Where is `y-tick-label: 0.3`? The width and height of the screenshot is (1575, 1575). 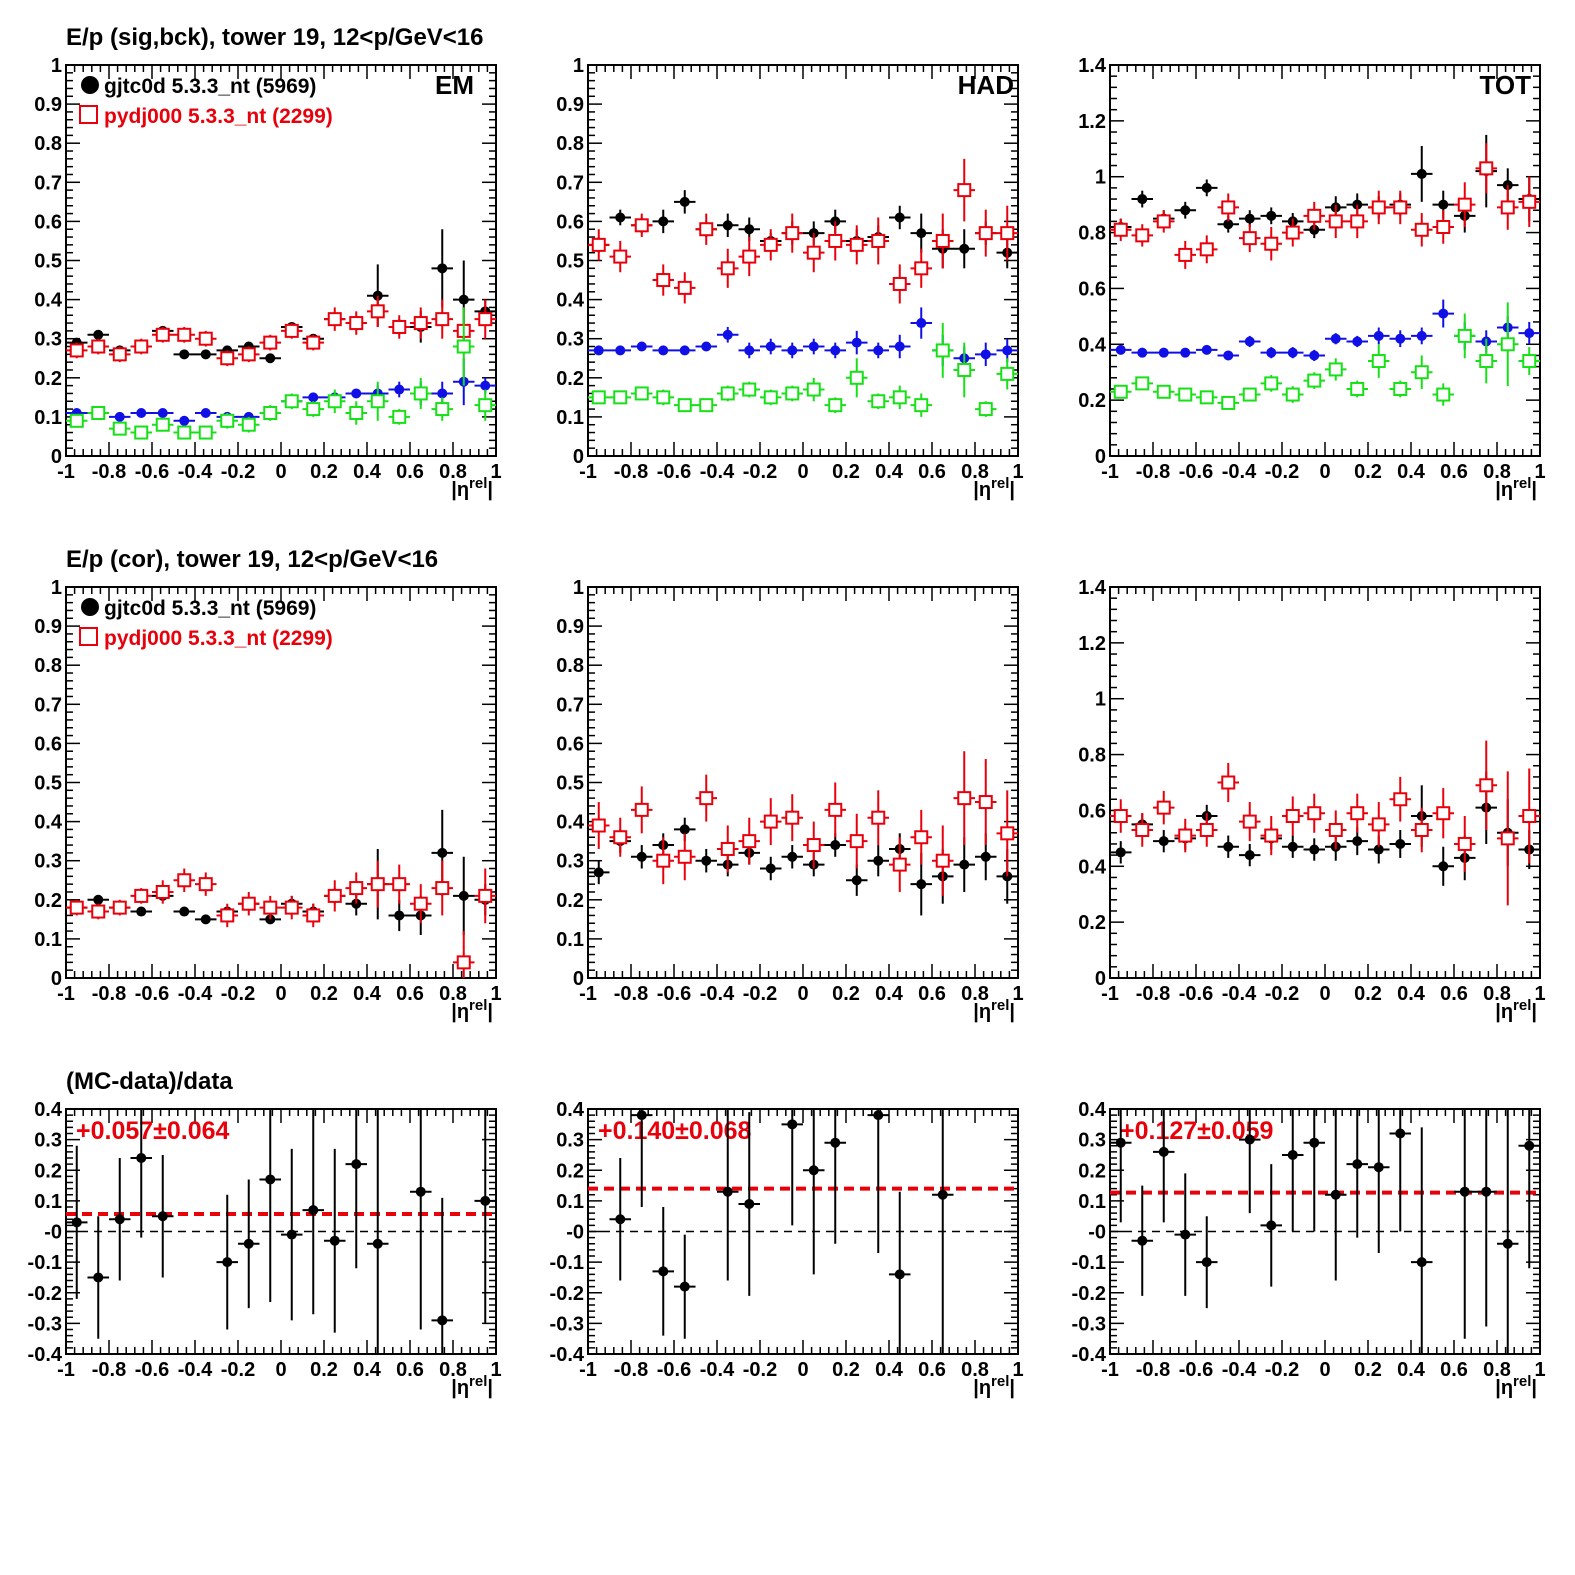
y-tick-label: 0.3 is located at coordinates (48, 340).